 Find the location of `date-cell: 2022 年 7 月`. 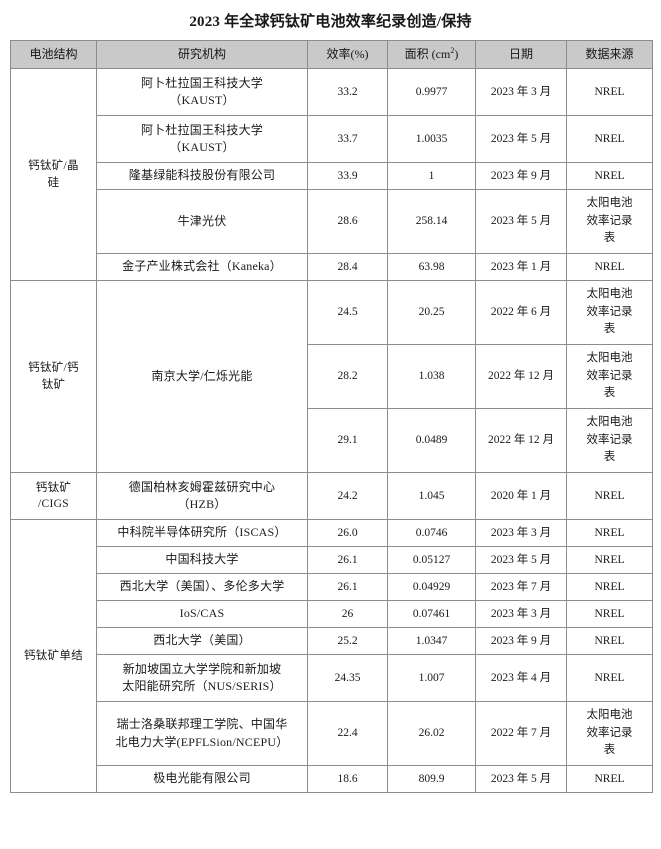

date-cell: 2022 年 7 月 is located at coordinates (521, 733).